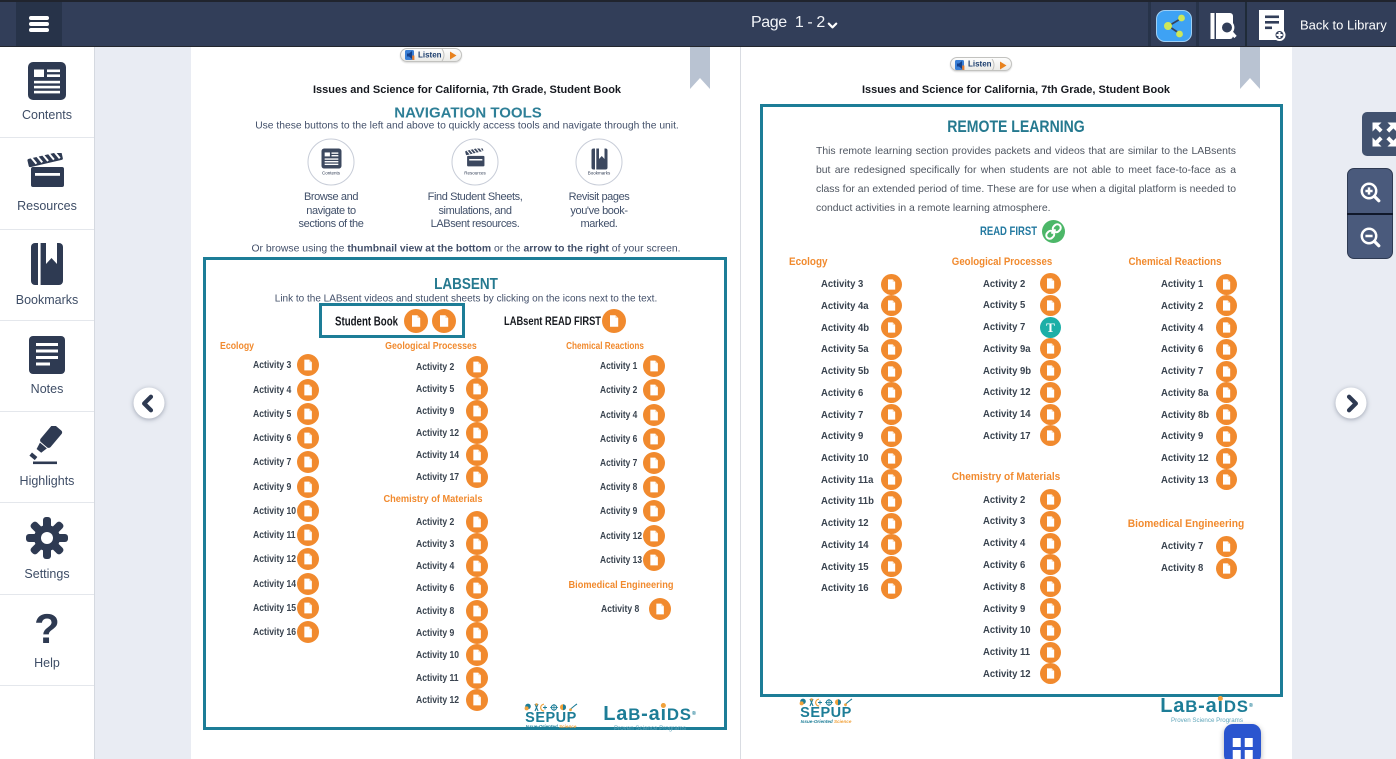  I want to click on svg-text: T, so click(1050, 326).